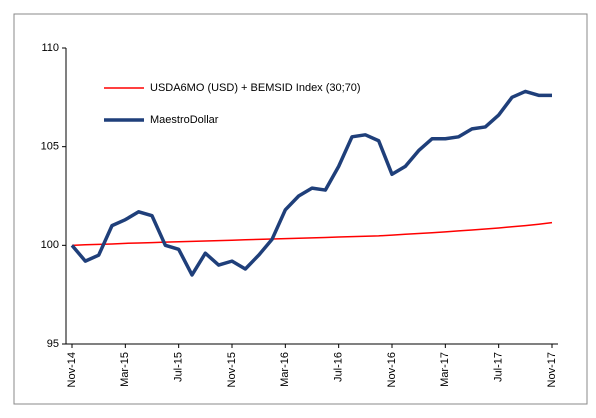  Describe the element at coordinates (50, 147) in the screenshot. I see `y-tick-label: 105` at that location.